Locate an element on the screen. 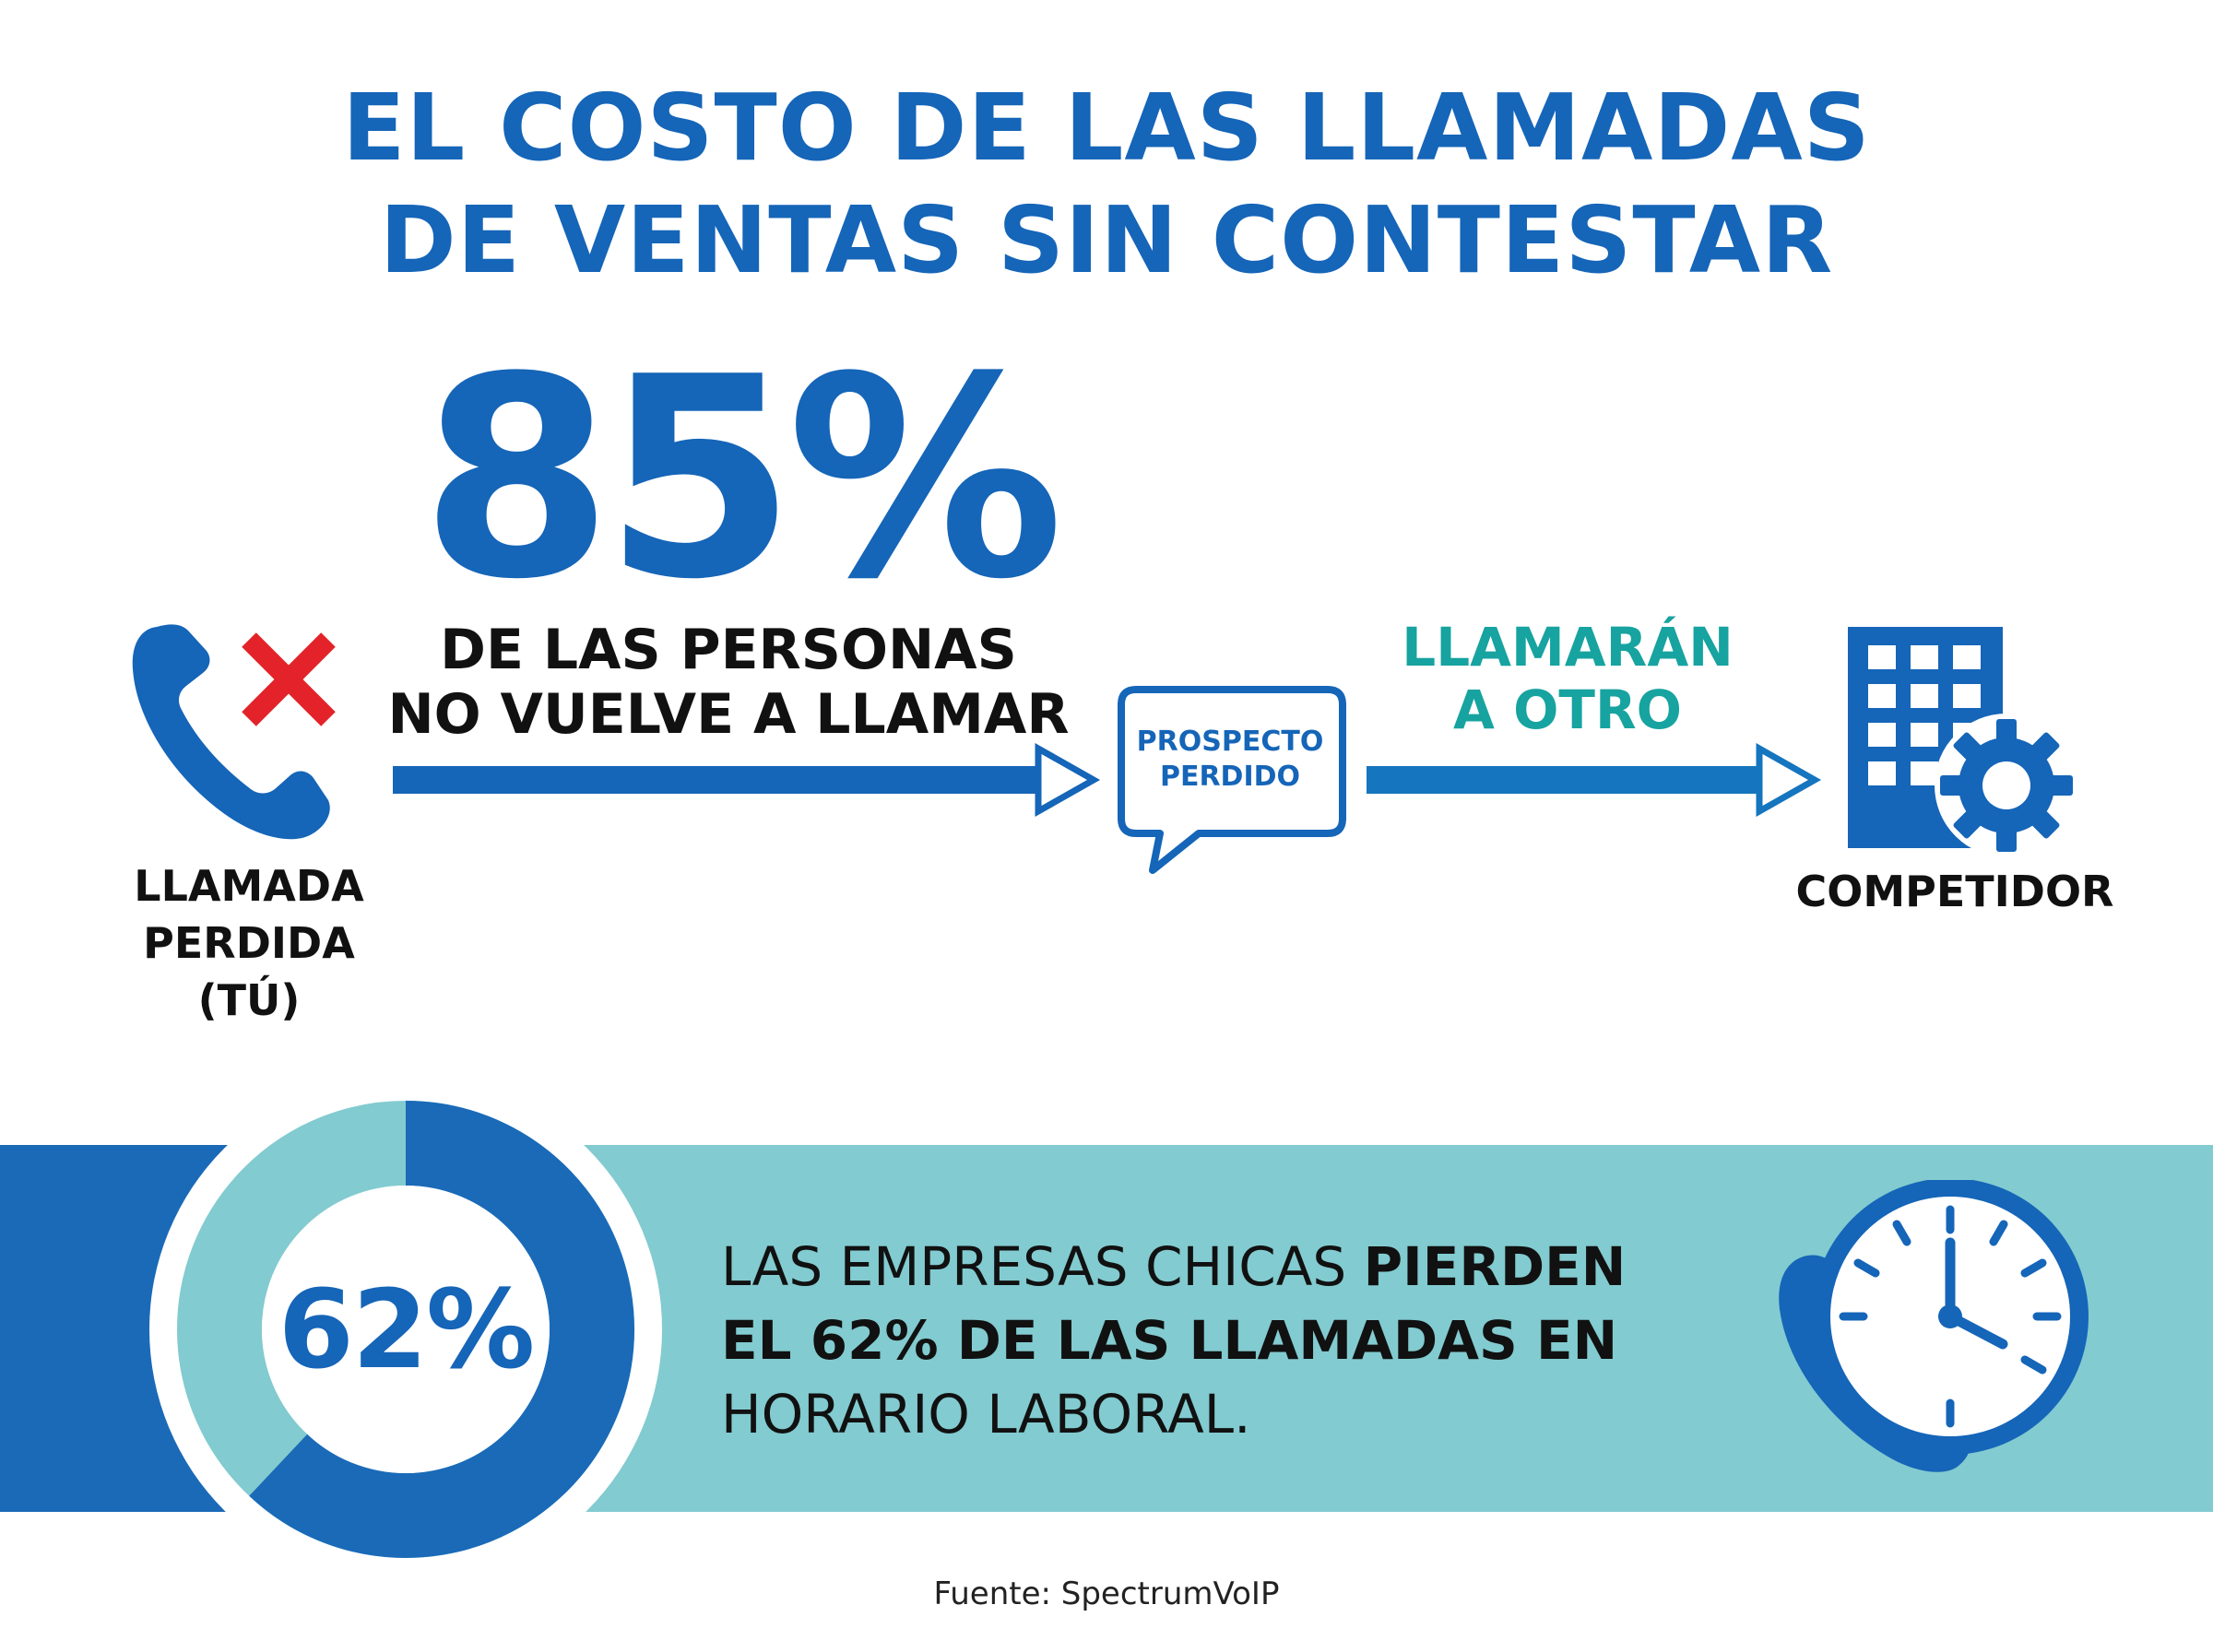 The height and width of the screenshot is (1652, 2213). missed-call-label: LLAMADA PERDIDA (TÚ) is located at coordinates (249, 943).